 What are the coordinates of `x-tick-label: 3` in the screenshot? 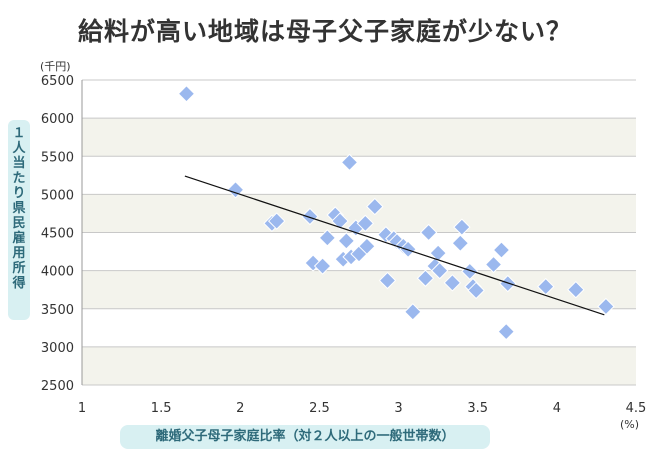 It's located at (398, 408).